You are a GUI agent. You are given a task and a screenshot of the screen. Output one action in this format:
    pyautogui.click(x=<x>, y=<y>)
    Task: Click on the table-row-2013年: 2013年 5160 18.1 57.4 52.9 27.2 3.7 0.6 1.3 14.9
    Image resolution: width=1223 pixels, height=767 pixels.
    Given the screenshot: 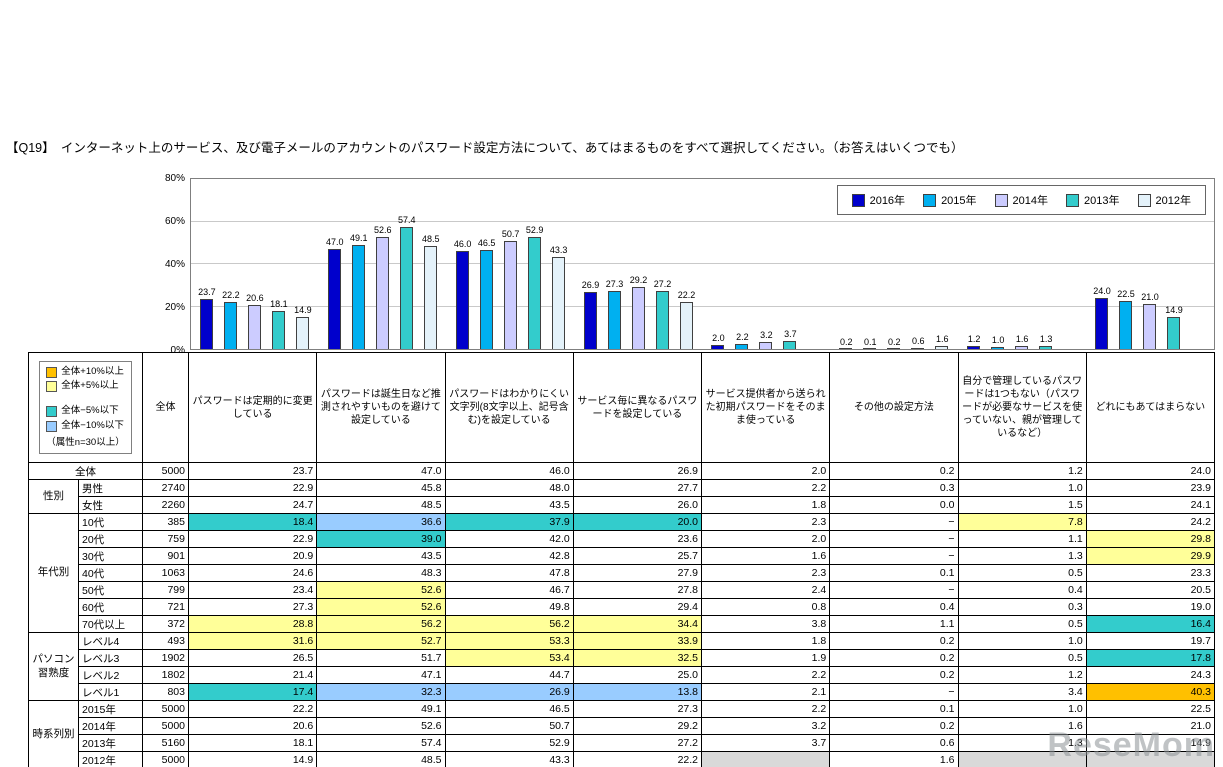 What is the action you would take?
    pyautogui.click(x=622, y=743)
    